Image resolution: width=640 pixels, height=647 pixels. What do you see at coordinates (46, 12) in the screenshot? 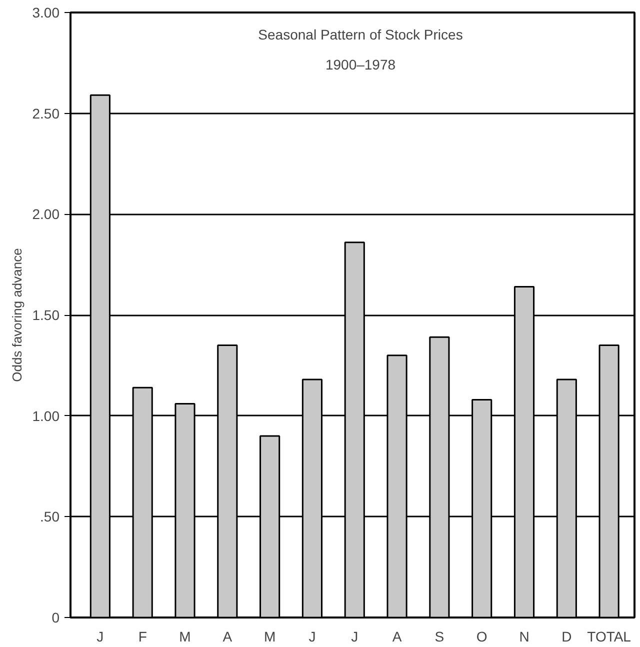
I see `y-tick-label: 3.00` at bounding box center [46, 12].